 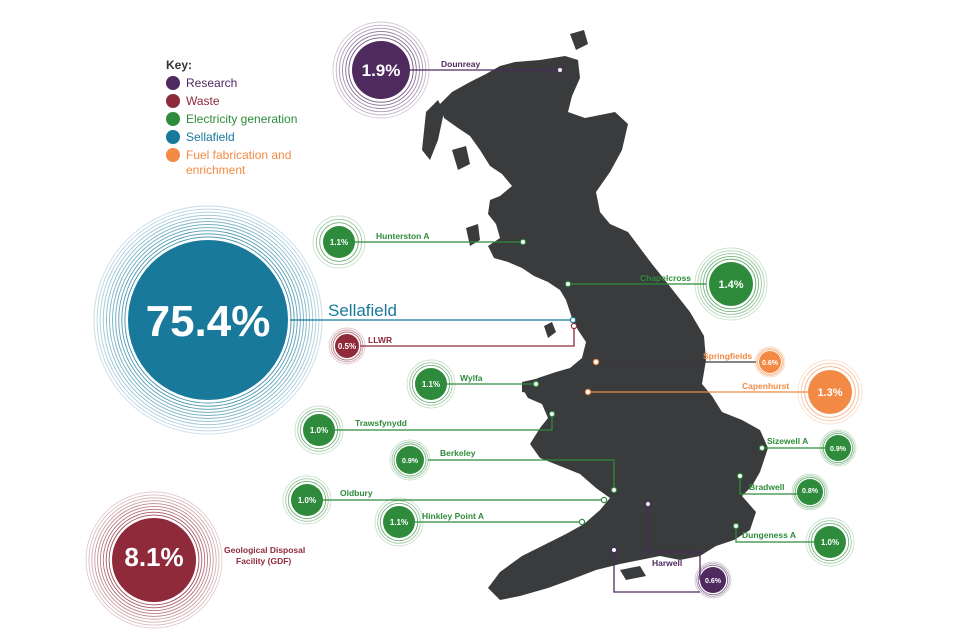 I want to click on sellafield-label: Sellafield, so click(x=362, y=310).